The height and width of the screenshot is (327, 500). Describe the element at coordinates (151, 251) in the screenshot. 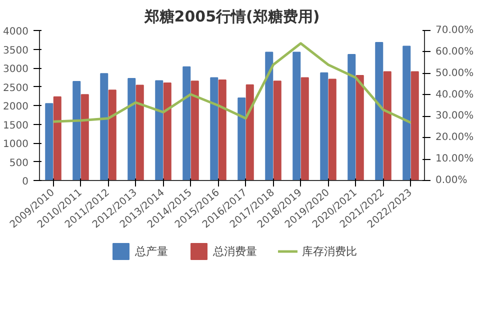

I see `legend-label: 总产量` at that location.